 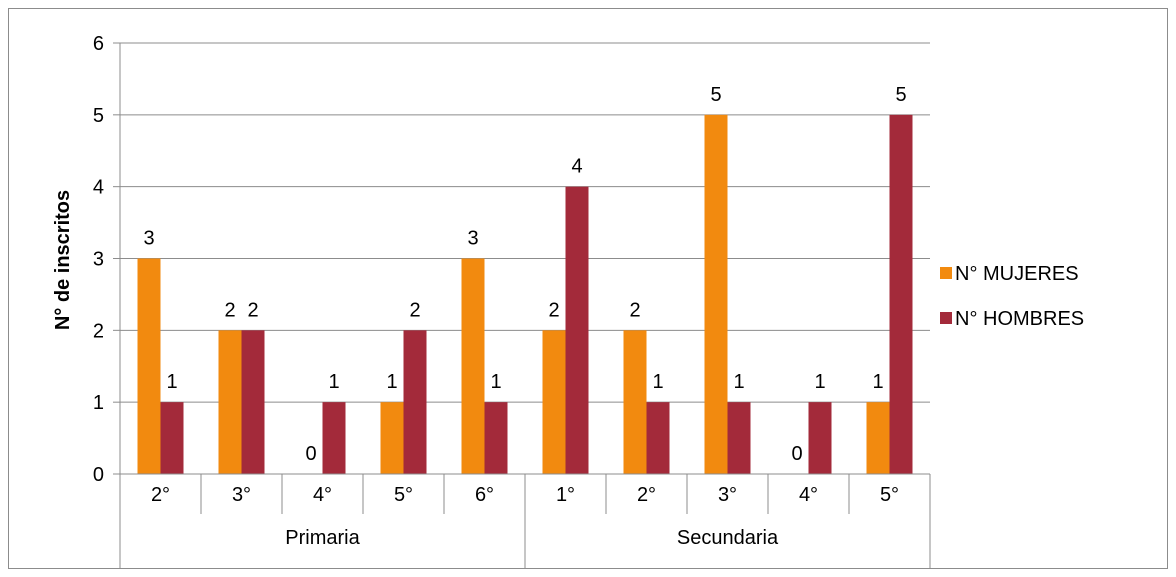 I want to click on y-tick-label: 6, so click(x=98, y=44).